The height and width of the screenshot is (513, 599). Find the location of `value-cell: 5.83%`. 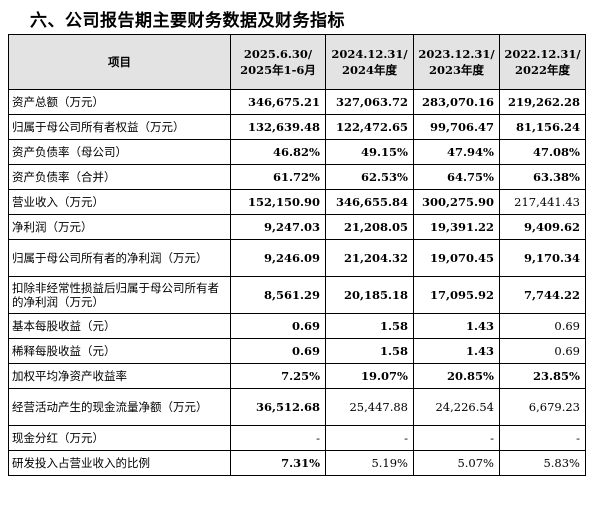

value-cell: 5.83% is located at coordinates (542, 463).